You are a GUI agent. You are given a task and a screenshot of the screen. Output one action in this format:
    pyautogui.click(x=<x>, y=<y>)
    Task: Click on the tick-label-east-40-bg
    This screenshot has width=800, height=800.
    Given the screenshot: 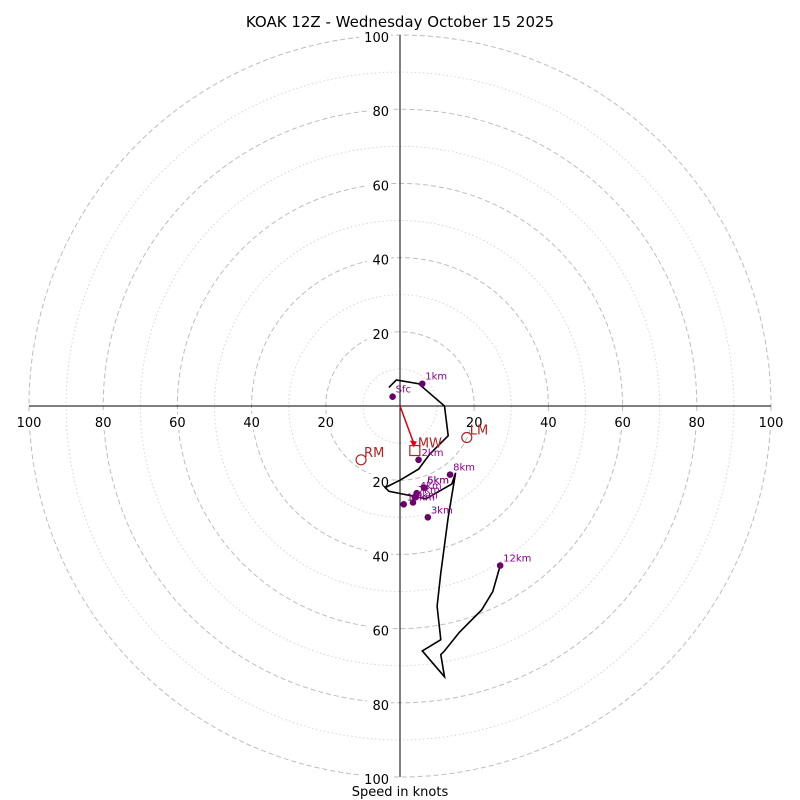 What is the action you would take?
    pyautogui.click(x=548, y=422)
    